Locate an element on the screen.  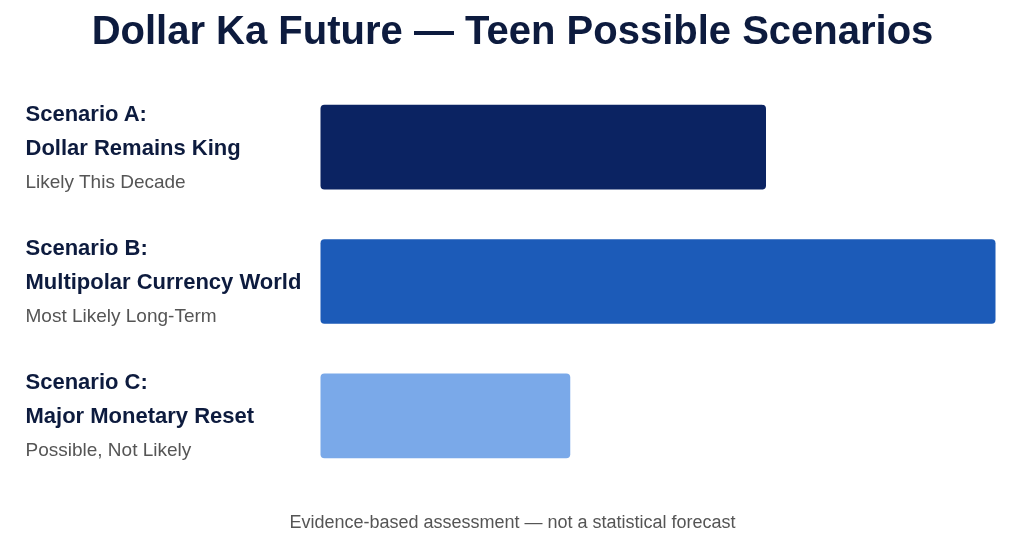
text: Evidence-based assessment — not a statistical forecast is located at coordinates (512, 521).